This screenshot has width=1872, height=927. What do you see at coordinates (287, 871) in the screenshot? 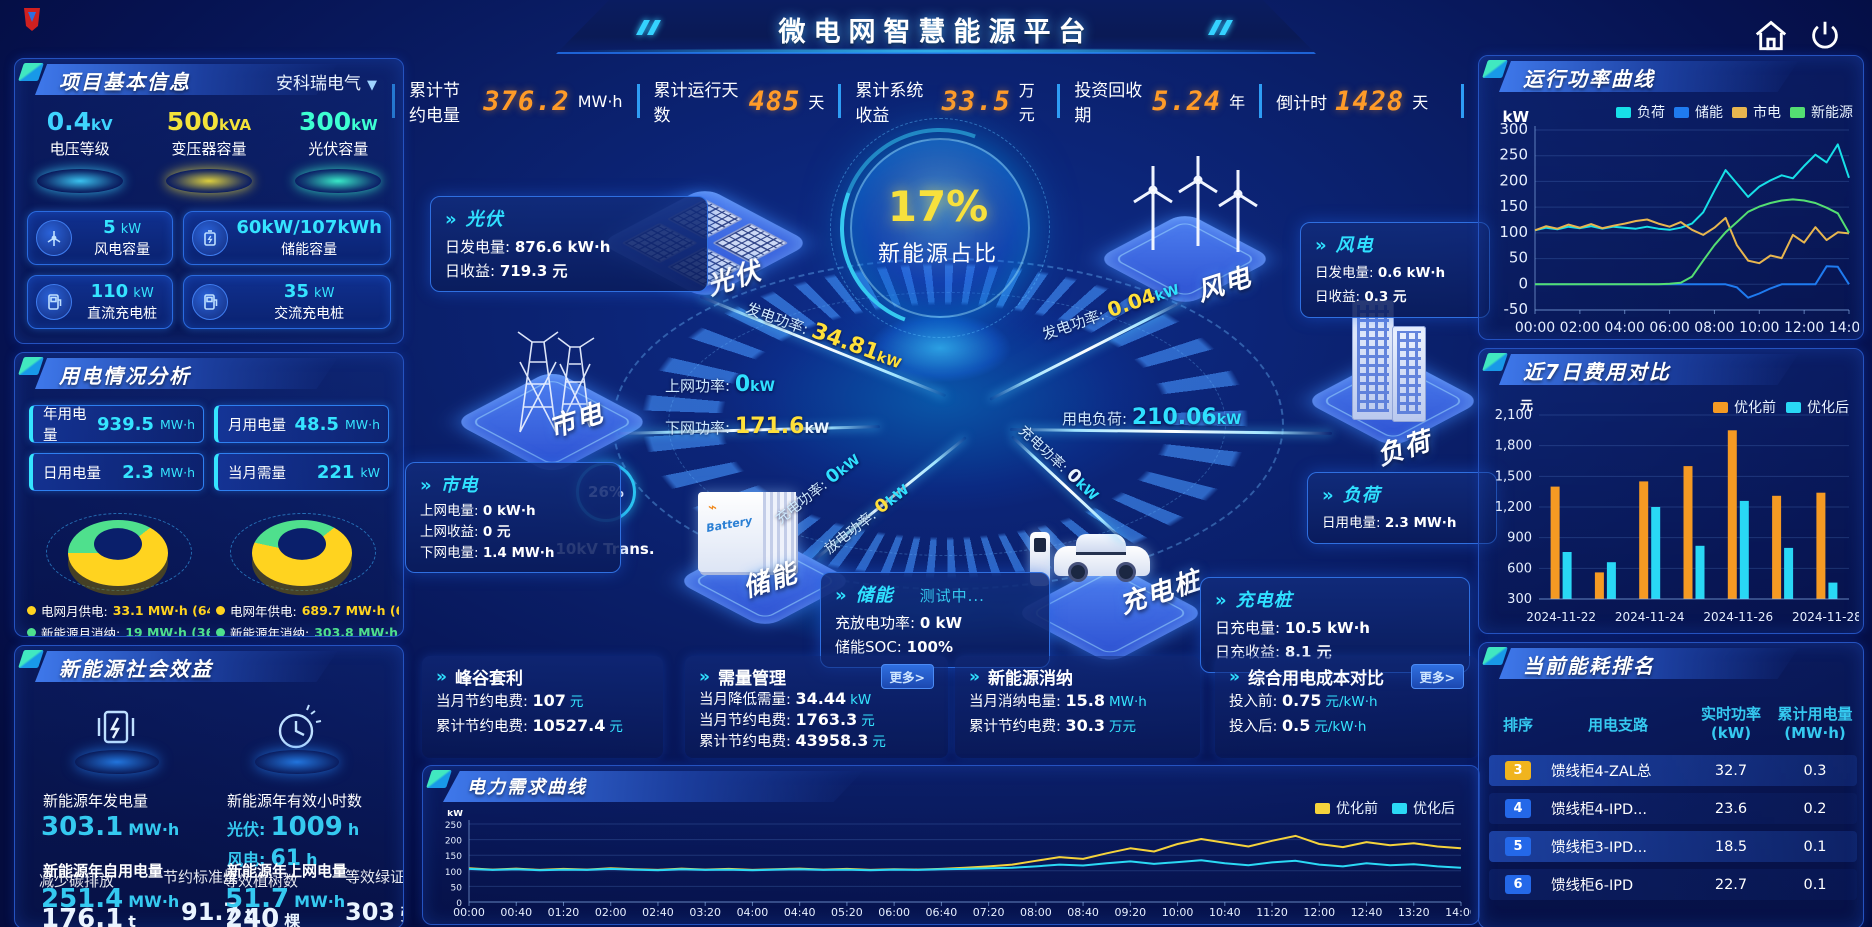
I see `export-label: 新能源年上网电量` at bounding box center [287, 871].